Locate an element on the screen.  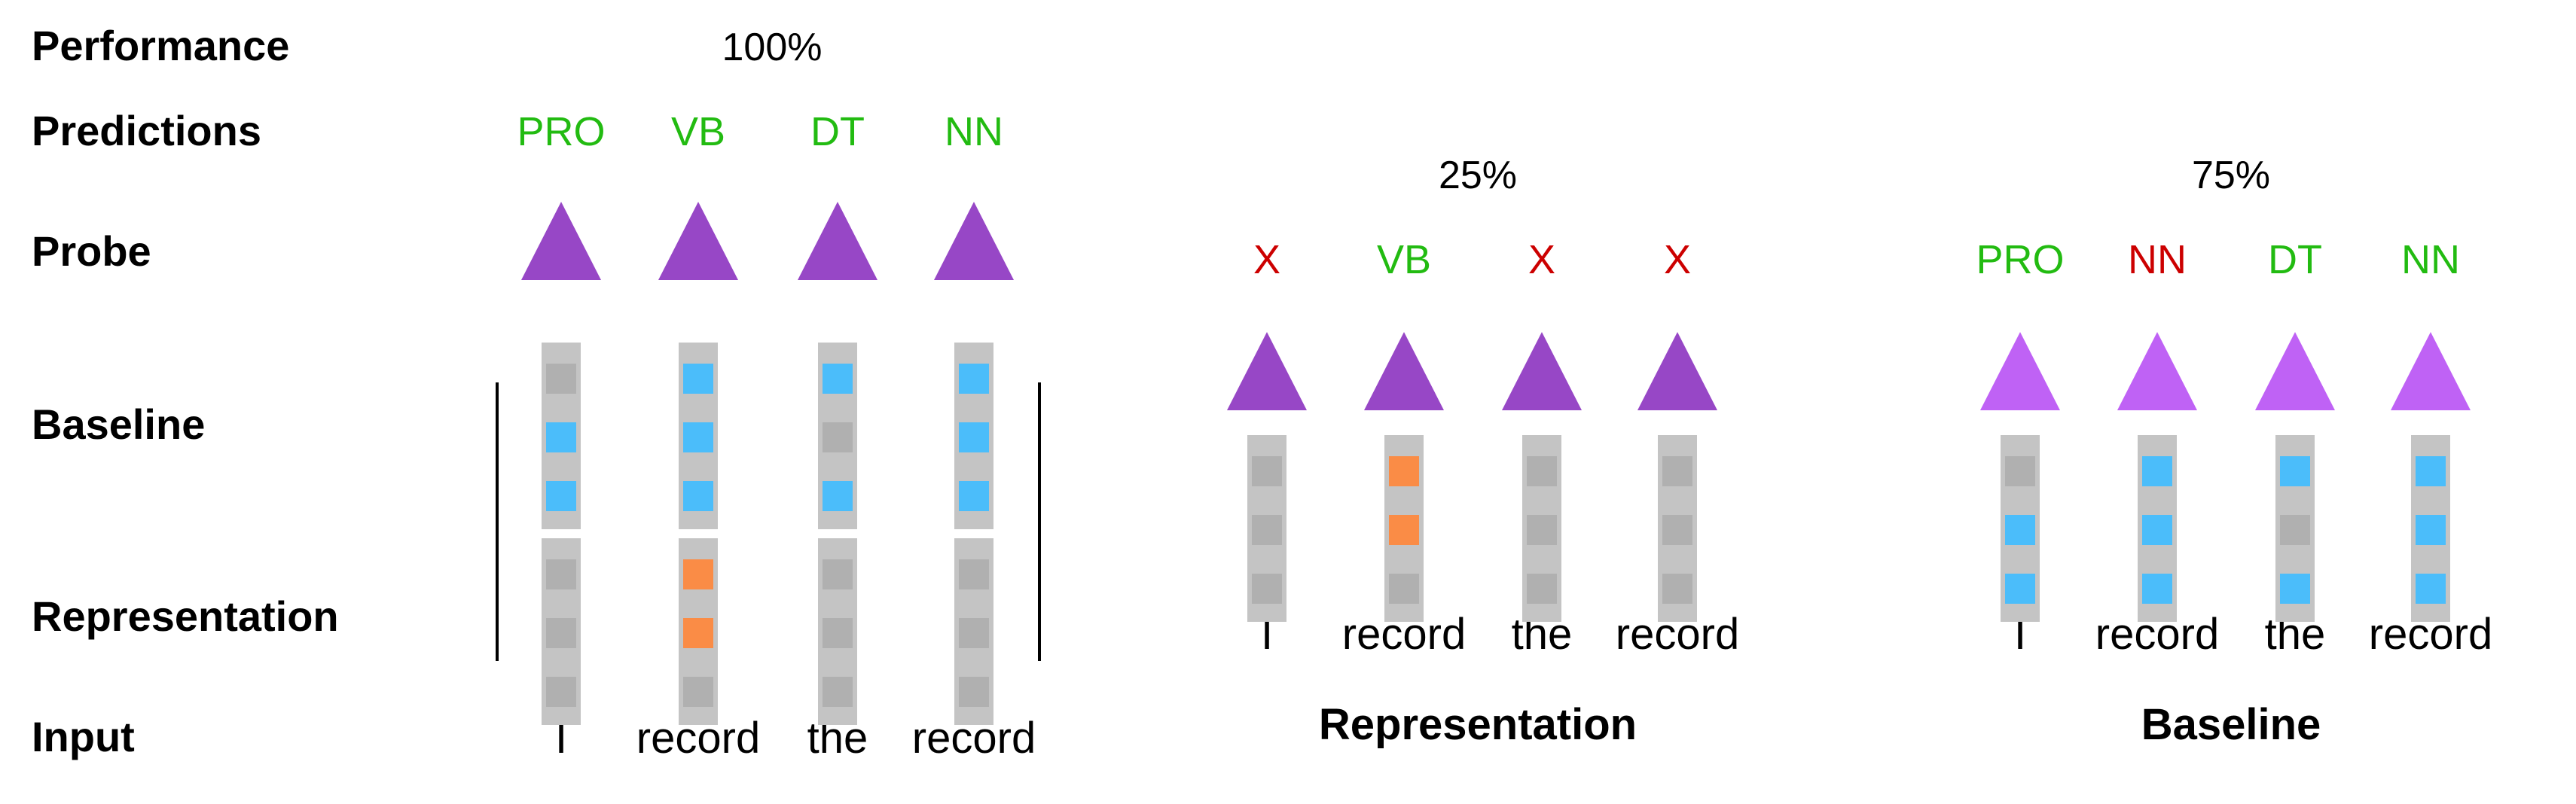
row-label-predictions: Predictions is located at coordinates (146, 130).